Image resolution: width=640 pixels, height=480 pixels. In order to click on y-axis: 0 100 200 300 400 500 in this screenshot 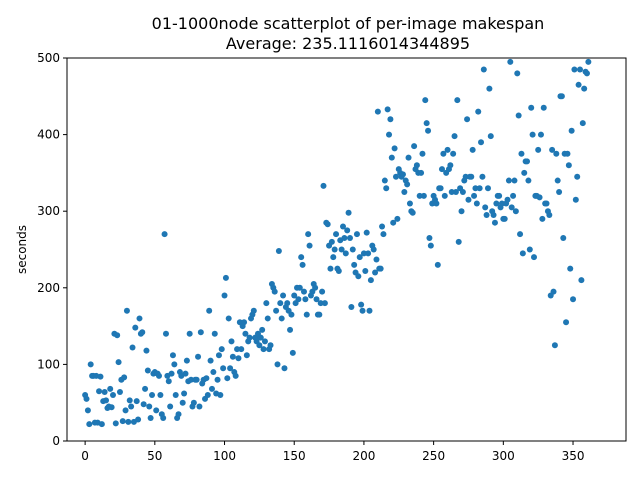, I will do `click(52, 249)`.